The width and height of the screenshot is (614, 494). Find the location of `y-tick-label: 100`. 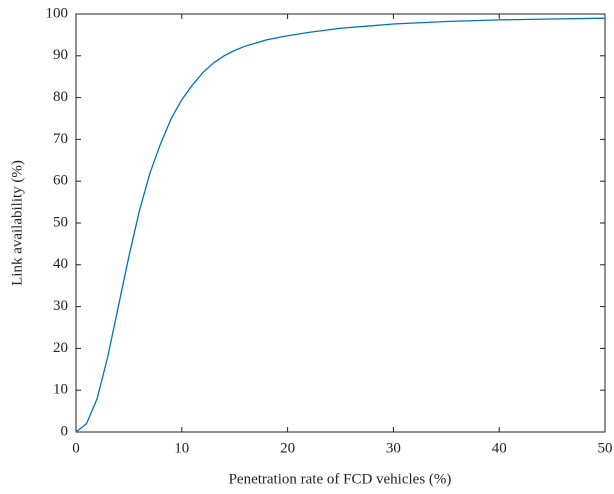

y-tick-label: 100 is located at coordinates (57, 13).